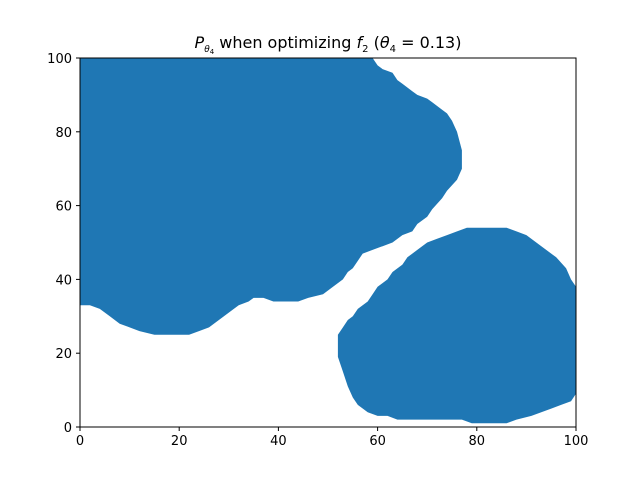 This screenshot has height=480, width=640. I want to click on title-p: P, so click(200, 42).